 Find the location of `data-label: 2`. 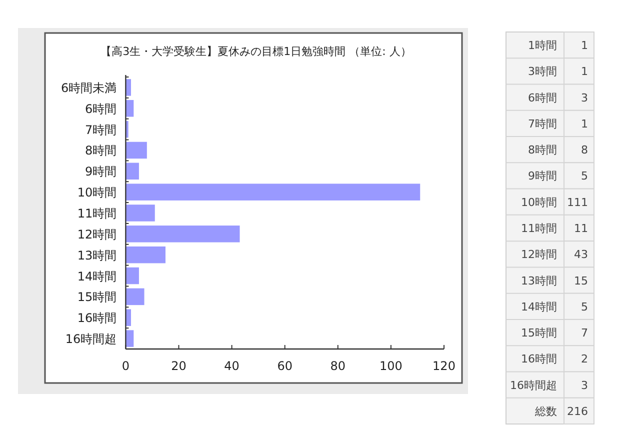

data-label: 2 is located at coordinates (584, 359).